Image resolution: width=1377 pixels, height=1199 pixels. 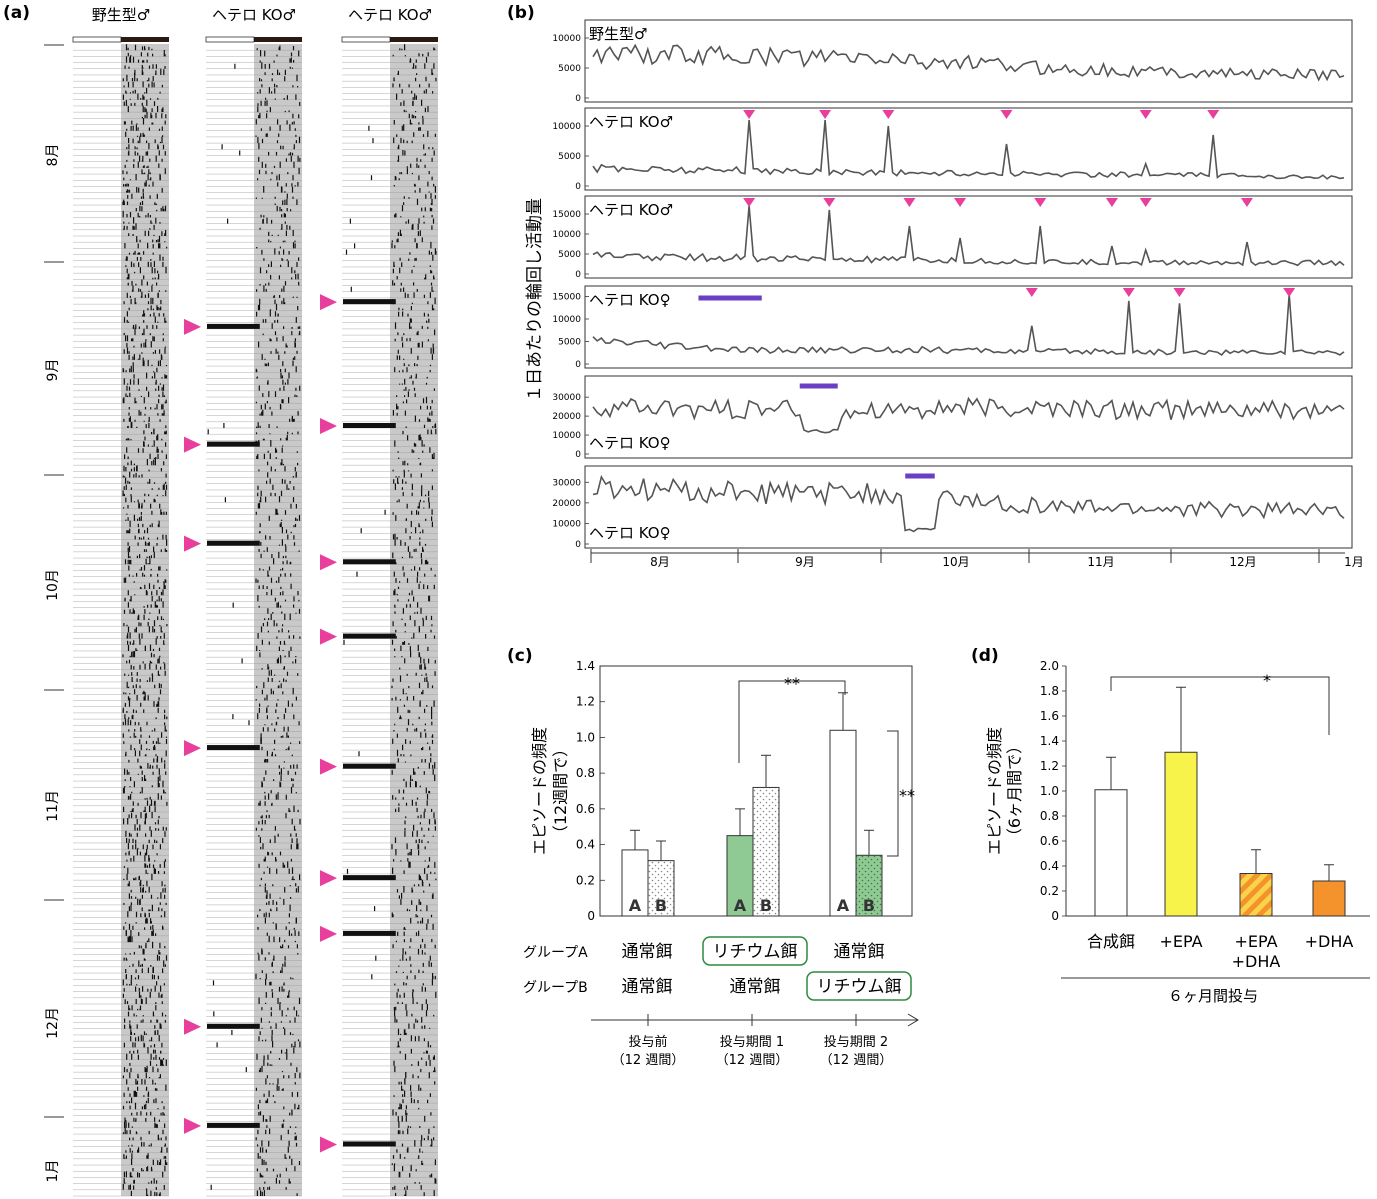 I want to click on y-tick-label: 20000, so click(x=566, y=504).